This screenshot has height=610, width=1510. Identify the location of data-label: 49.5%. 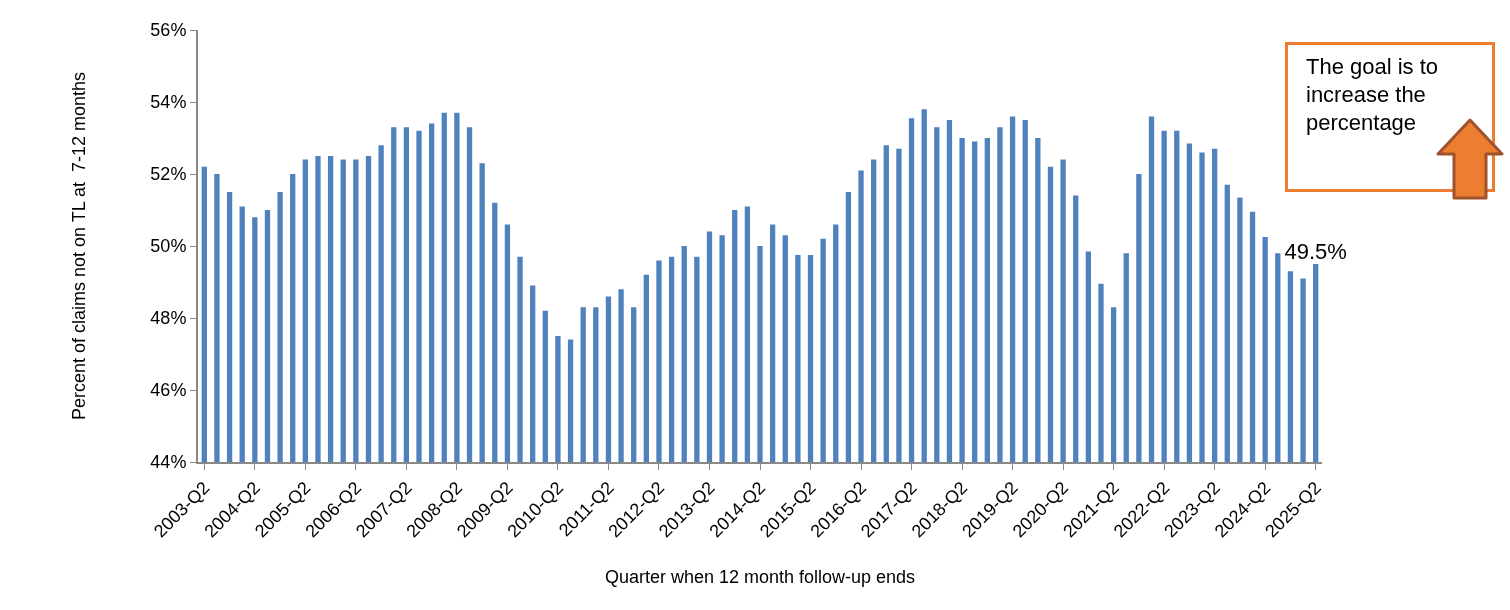
(1315, 251).